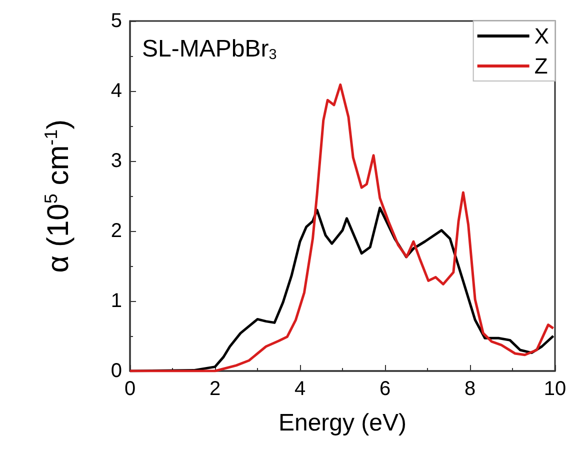 This screenshot has height=457, width=571. Describe the element at coordinates (116, 371) in the screenshot. I see `y-tick-label: 0` at that location.